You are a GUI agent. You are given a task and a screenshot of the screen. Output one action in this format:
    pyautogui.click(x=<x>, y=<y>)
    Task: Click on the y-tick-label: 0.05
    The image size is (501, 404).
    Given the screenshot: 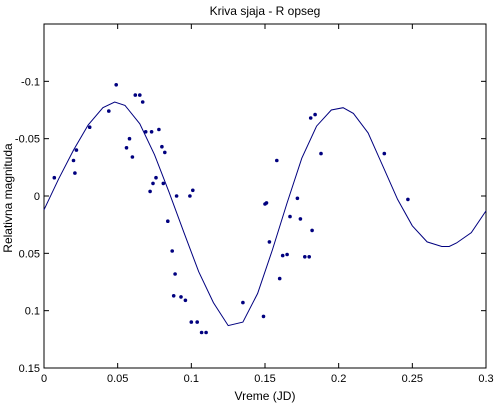 What is the action you would take?
    pyautogui.click(x=29, y=254)
    